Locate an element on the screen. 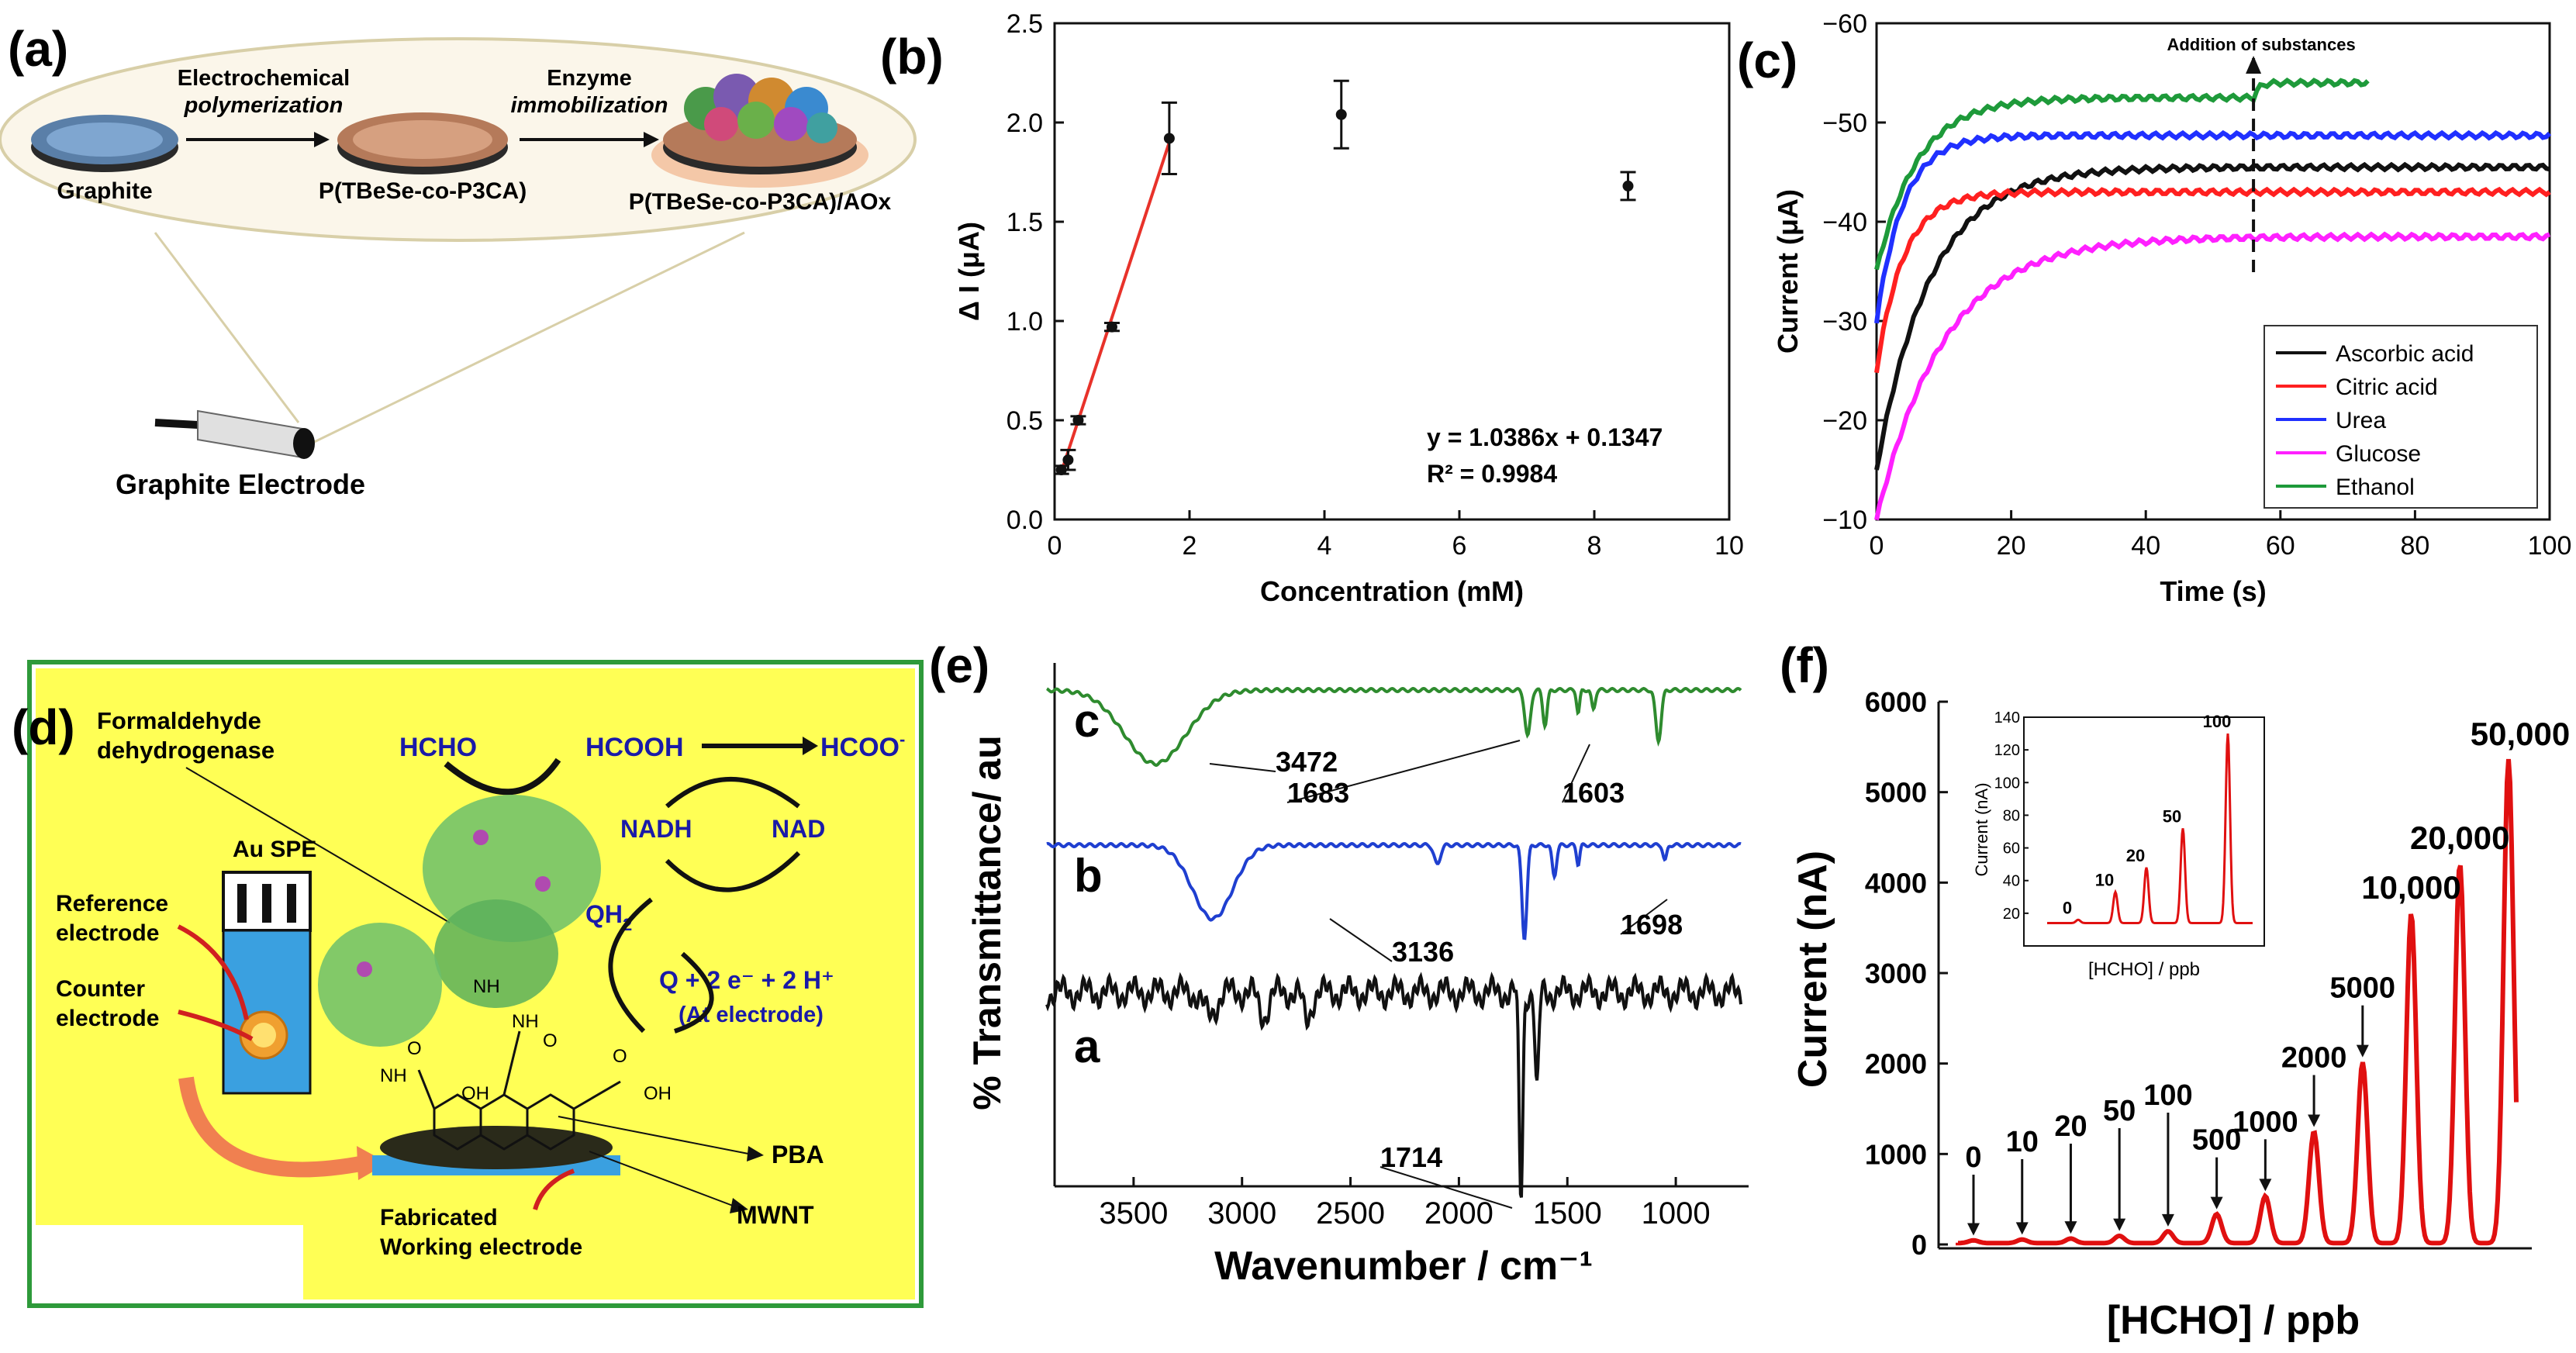  peak-pointer is located at coordinates (1447, 1188).